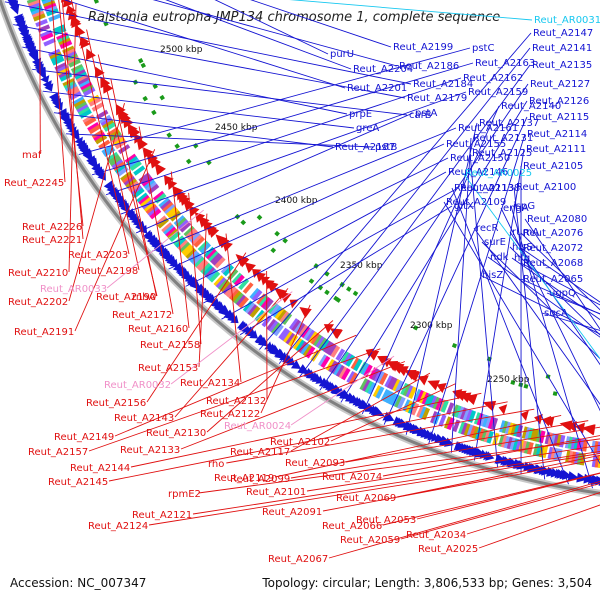 This screenshot has height=600, width=600. Describe the element at coordinates (484, 188) in the screenshot. I see `gene-label-forward: Reut_A2113` at that location.